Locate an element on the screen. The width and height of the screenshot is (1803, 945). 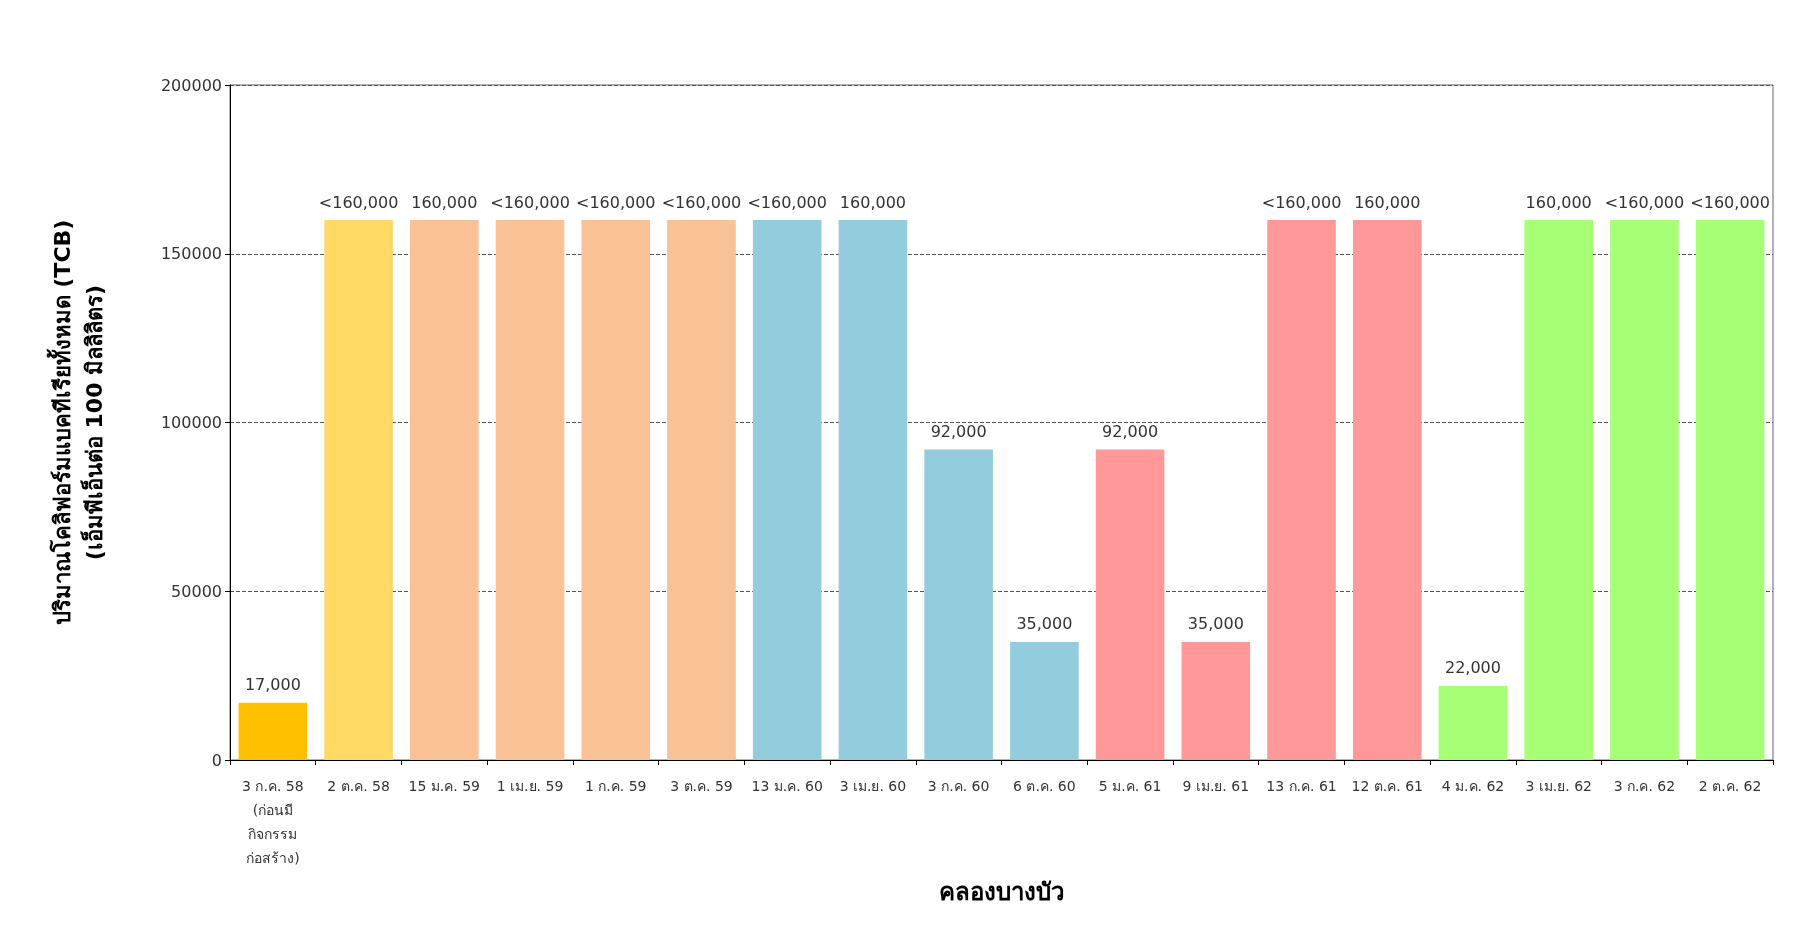
x-tick-label: 3 เม.ย. 60 is located at coordinates (873, 786).